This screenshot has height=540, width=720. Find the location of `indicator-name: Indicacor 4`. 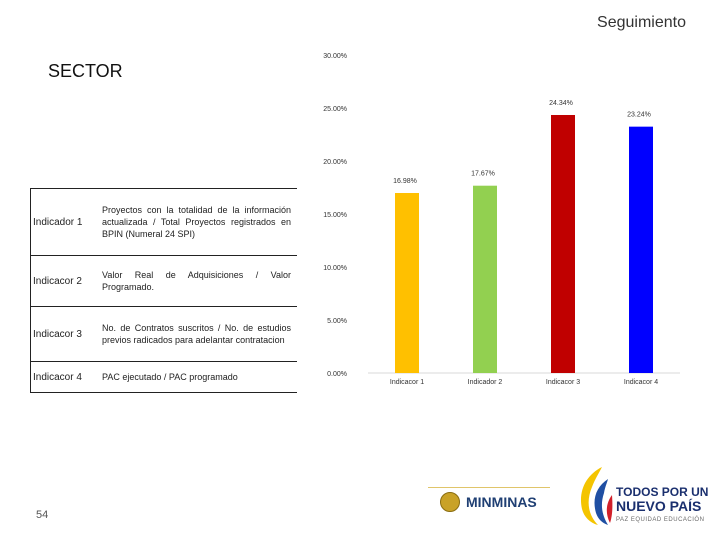

indicator-name: Indicacor 4 is located at coordinates (57, 377).